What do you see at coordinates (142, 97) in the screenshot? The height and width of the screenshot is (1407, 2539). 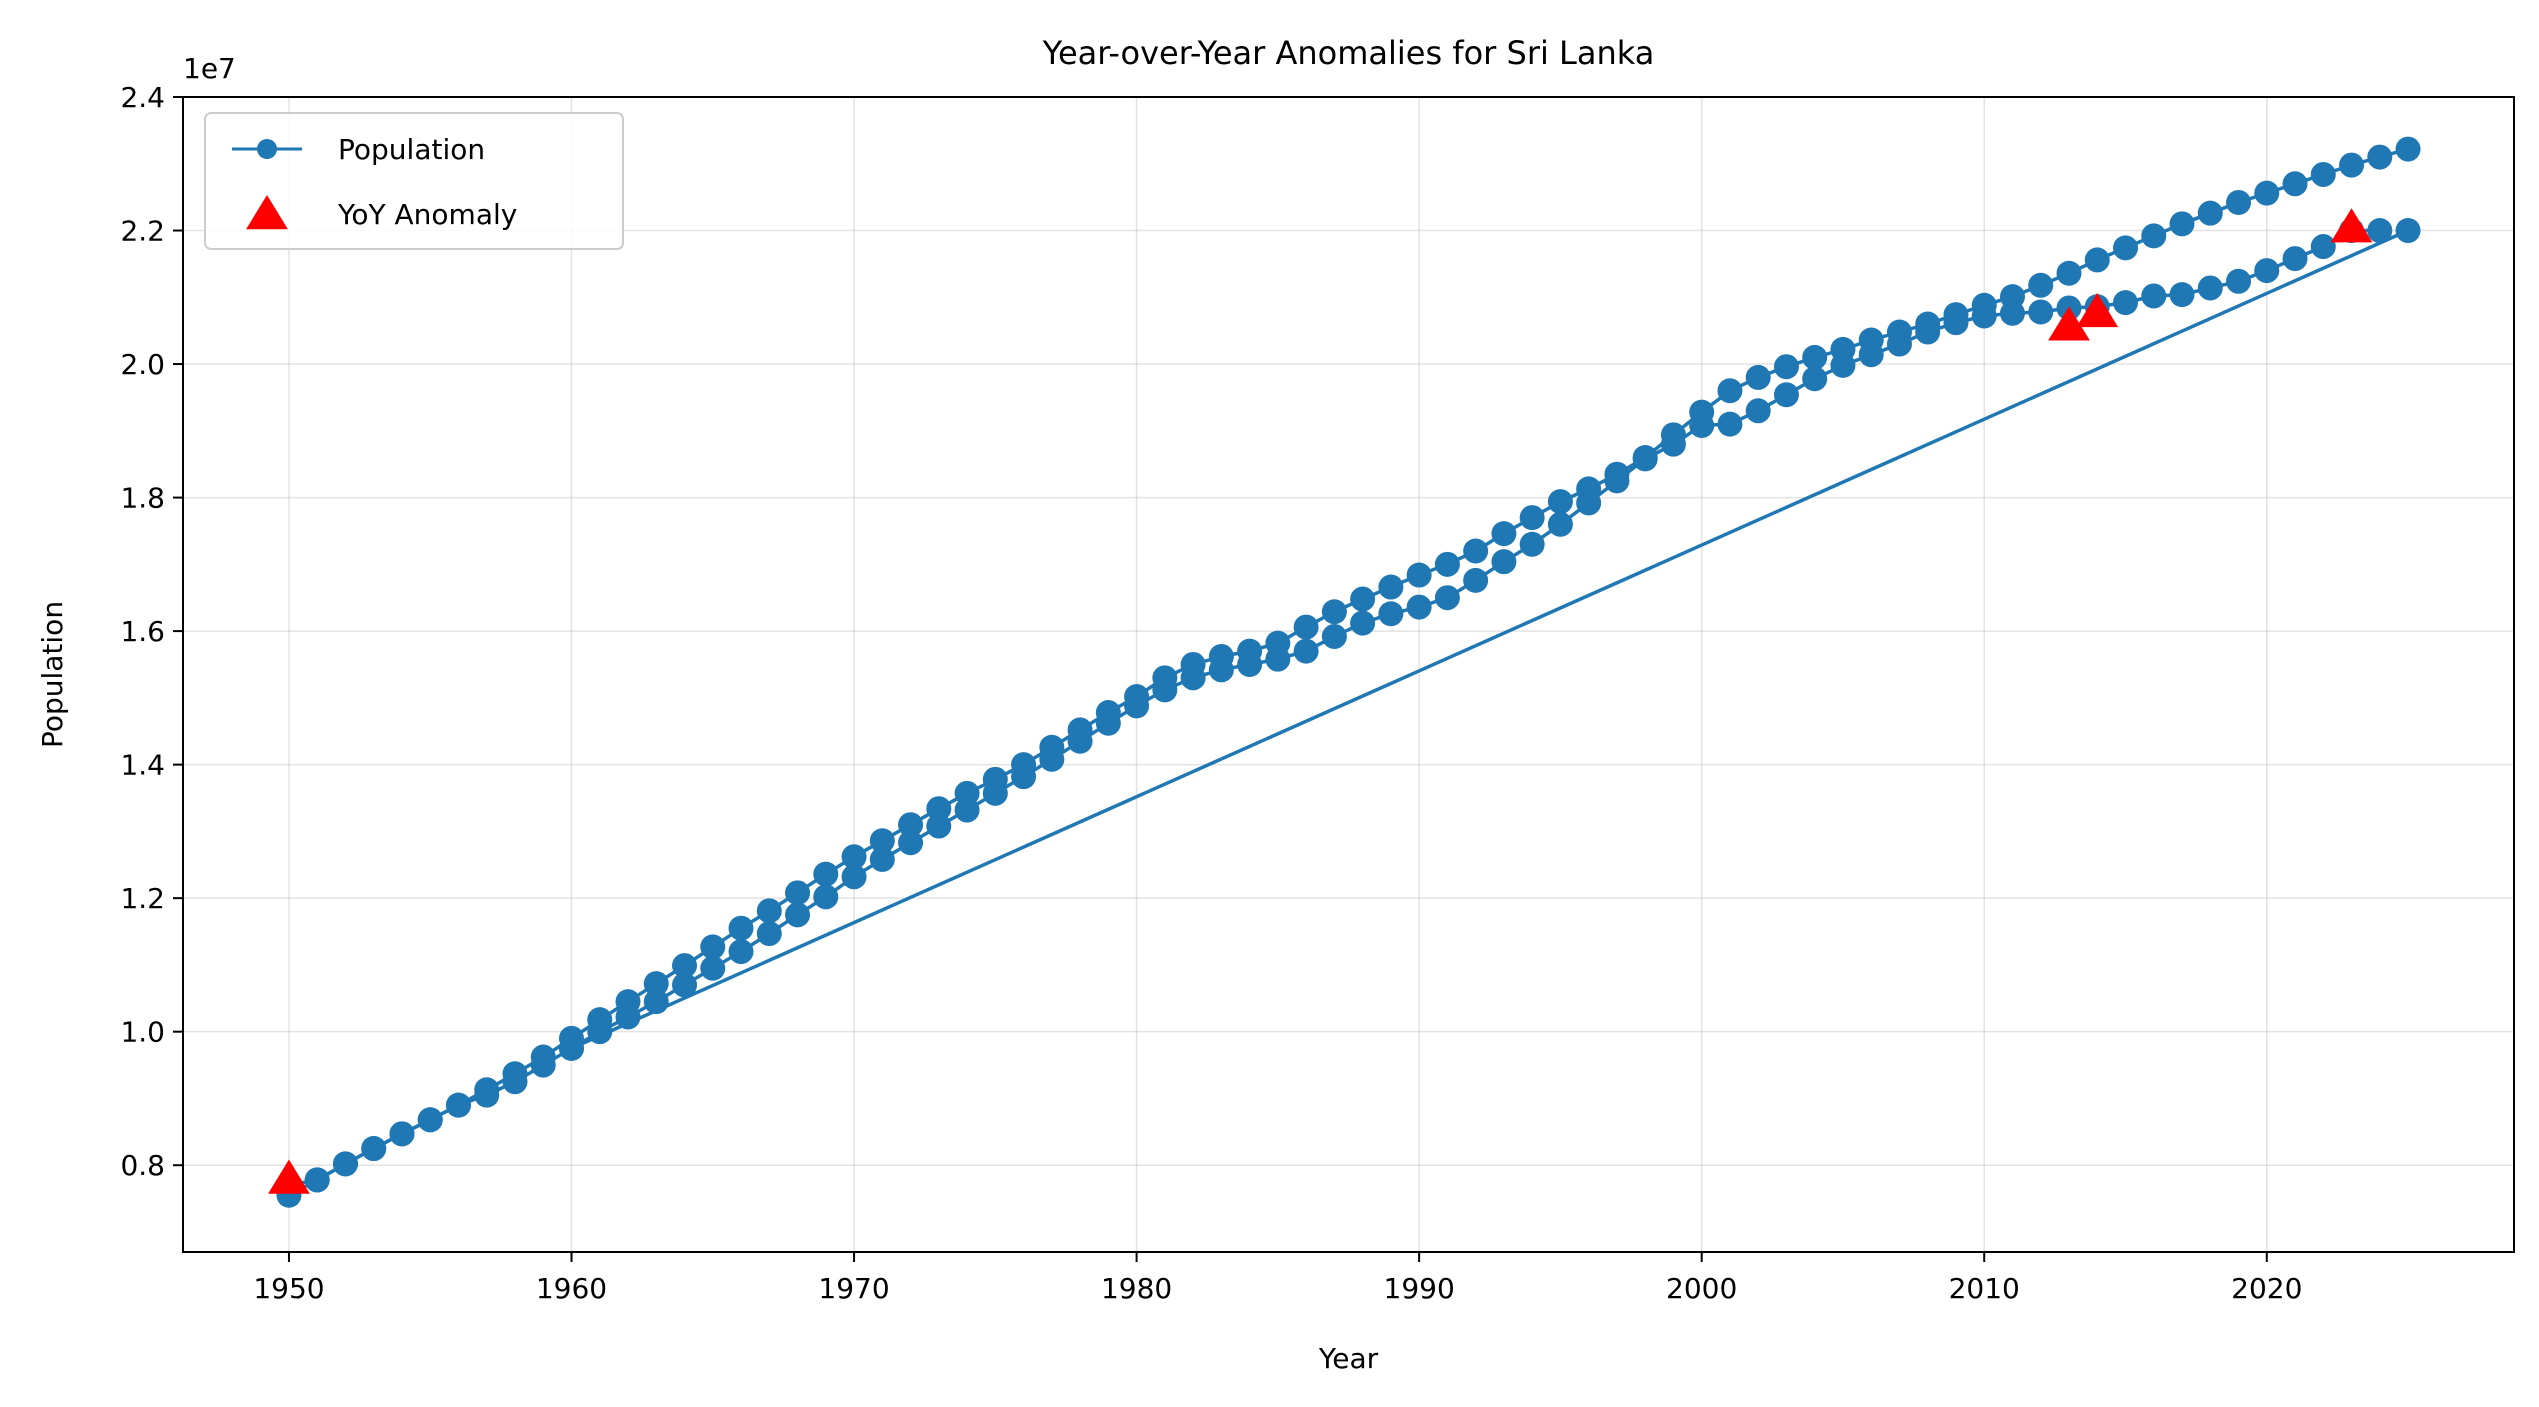 I see `y-tick-label: 2.4` at bounding box center [142, 97].